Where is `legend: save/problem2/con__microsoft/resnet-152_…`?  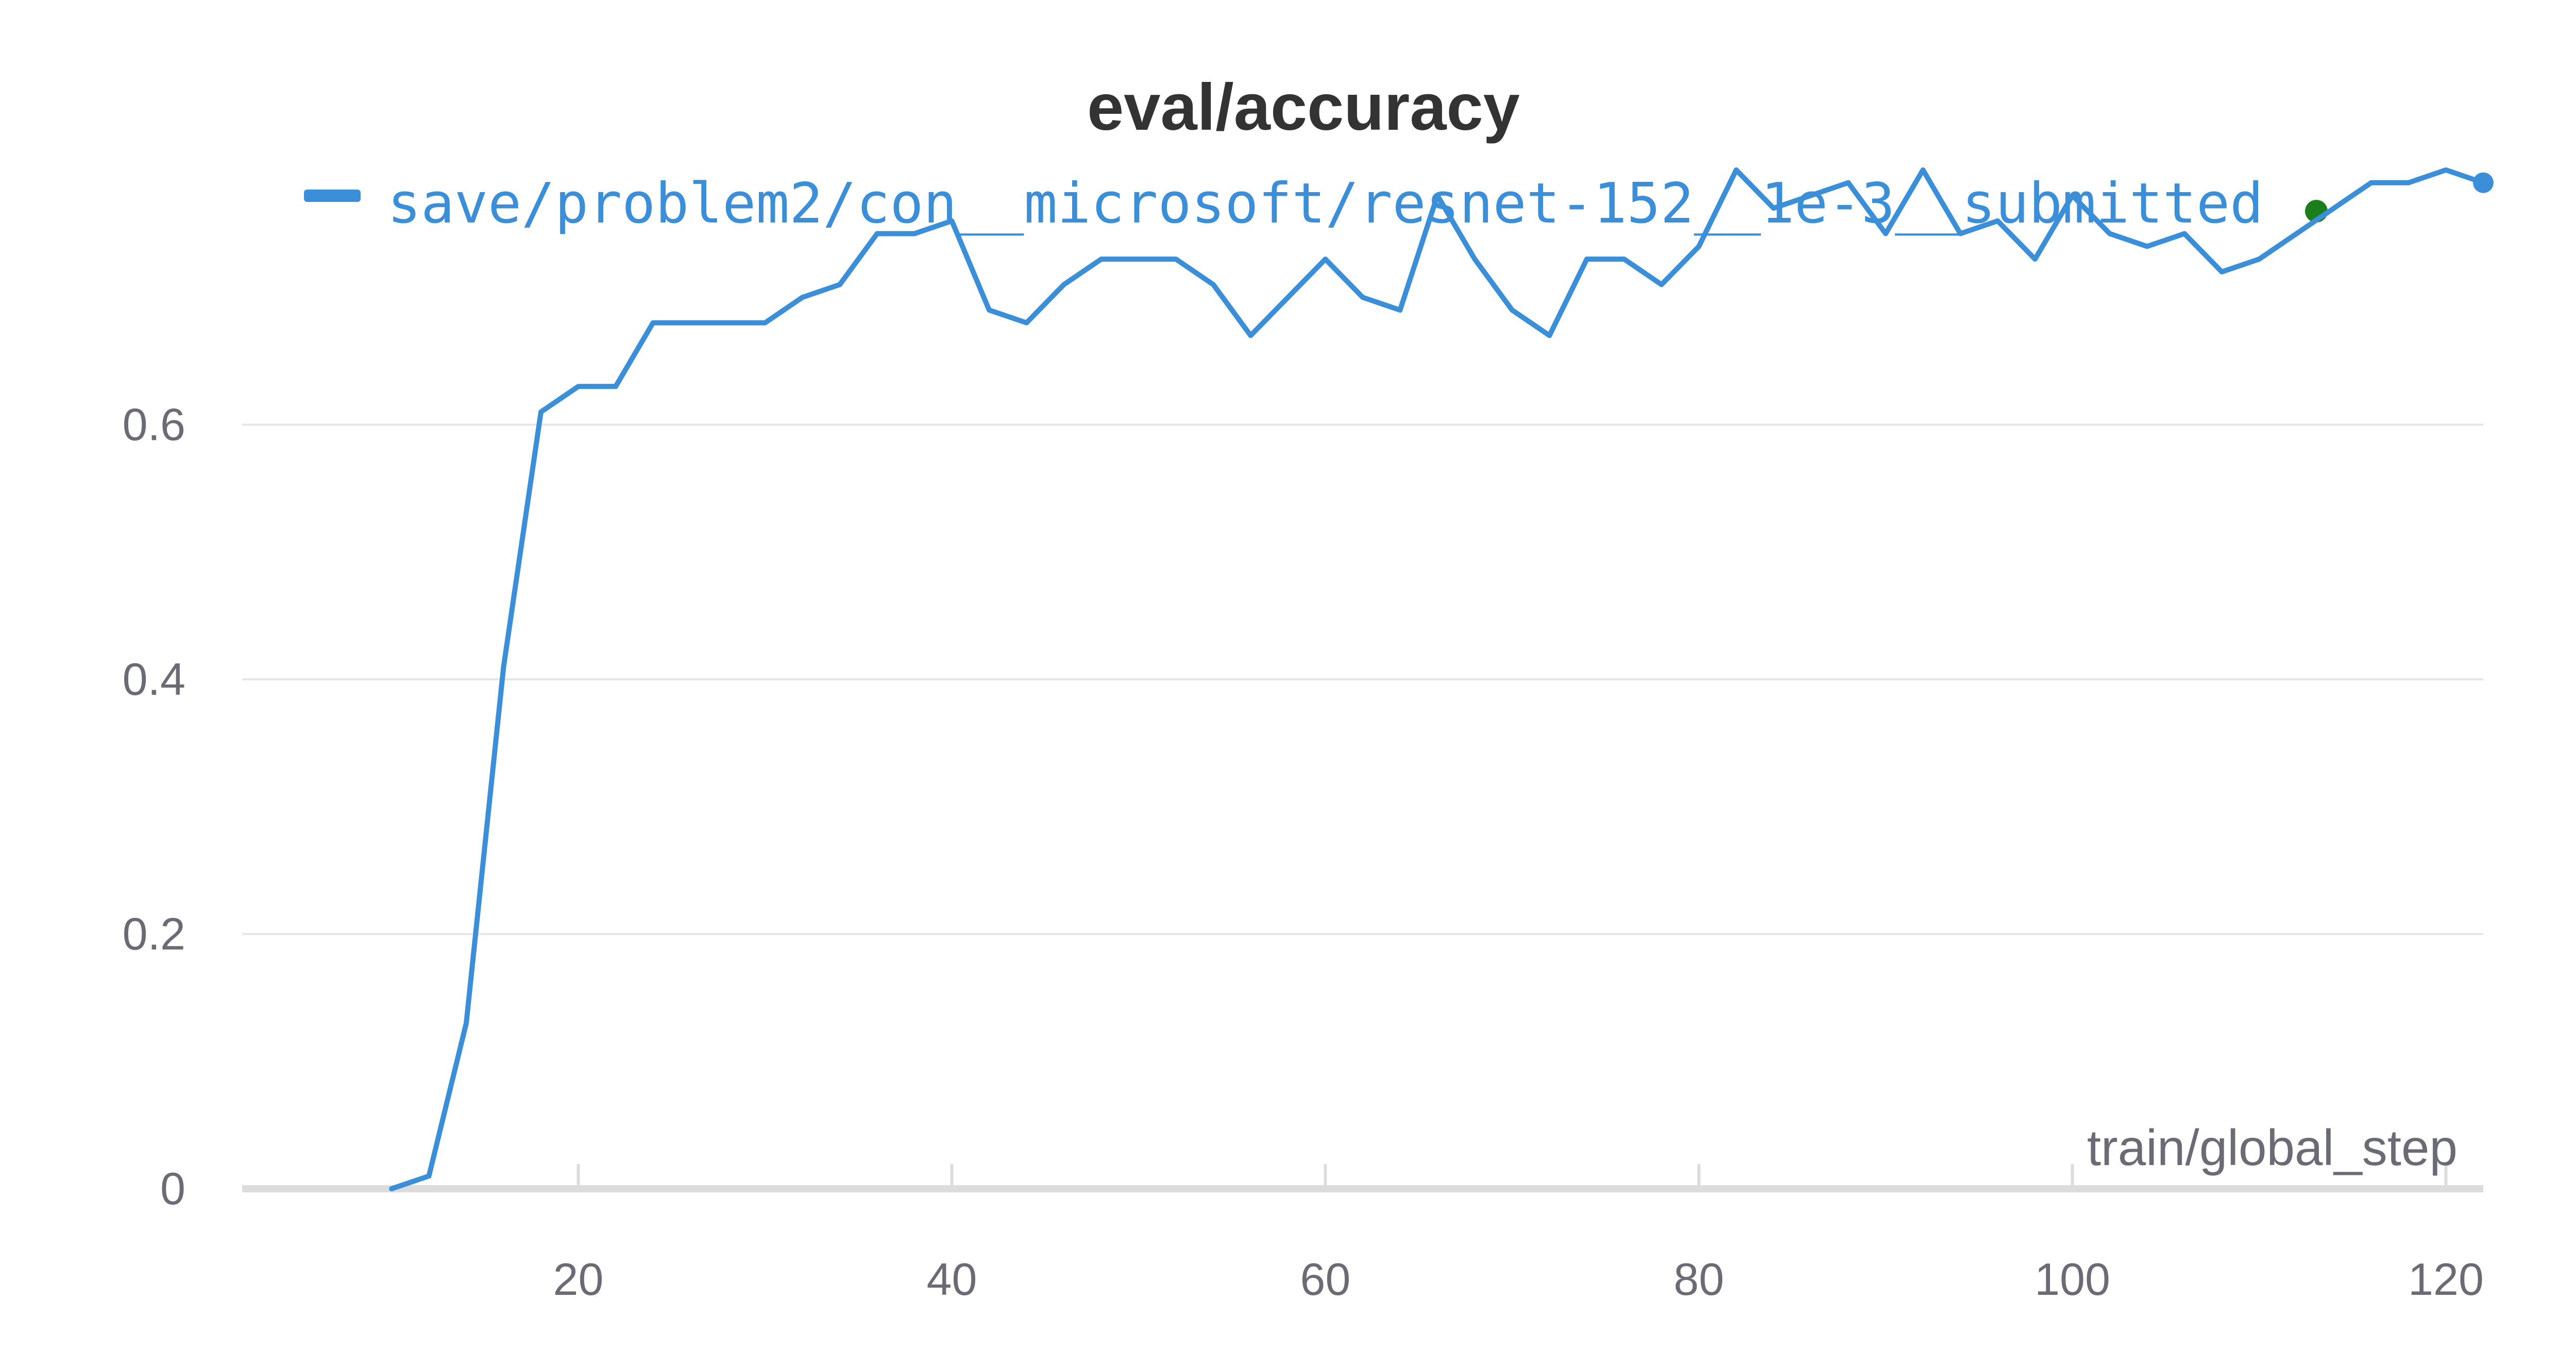 legend: save/problem2/con__microsoft/resnet-152_… is located at coordinates (1316, 204).